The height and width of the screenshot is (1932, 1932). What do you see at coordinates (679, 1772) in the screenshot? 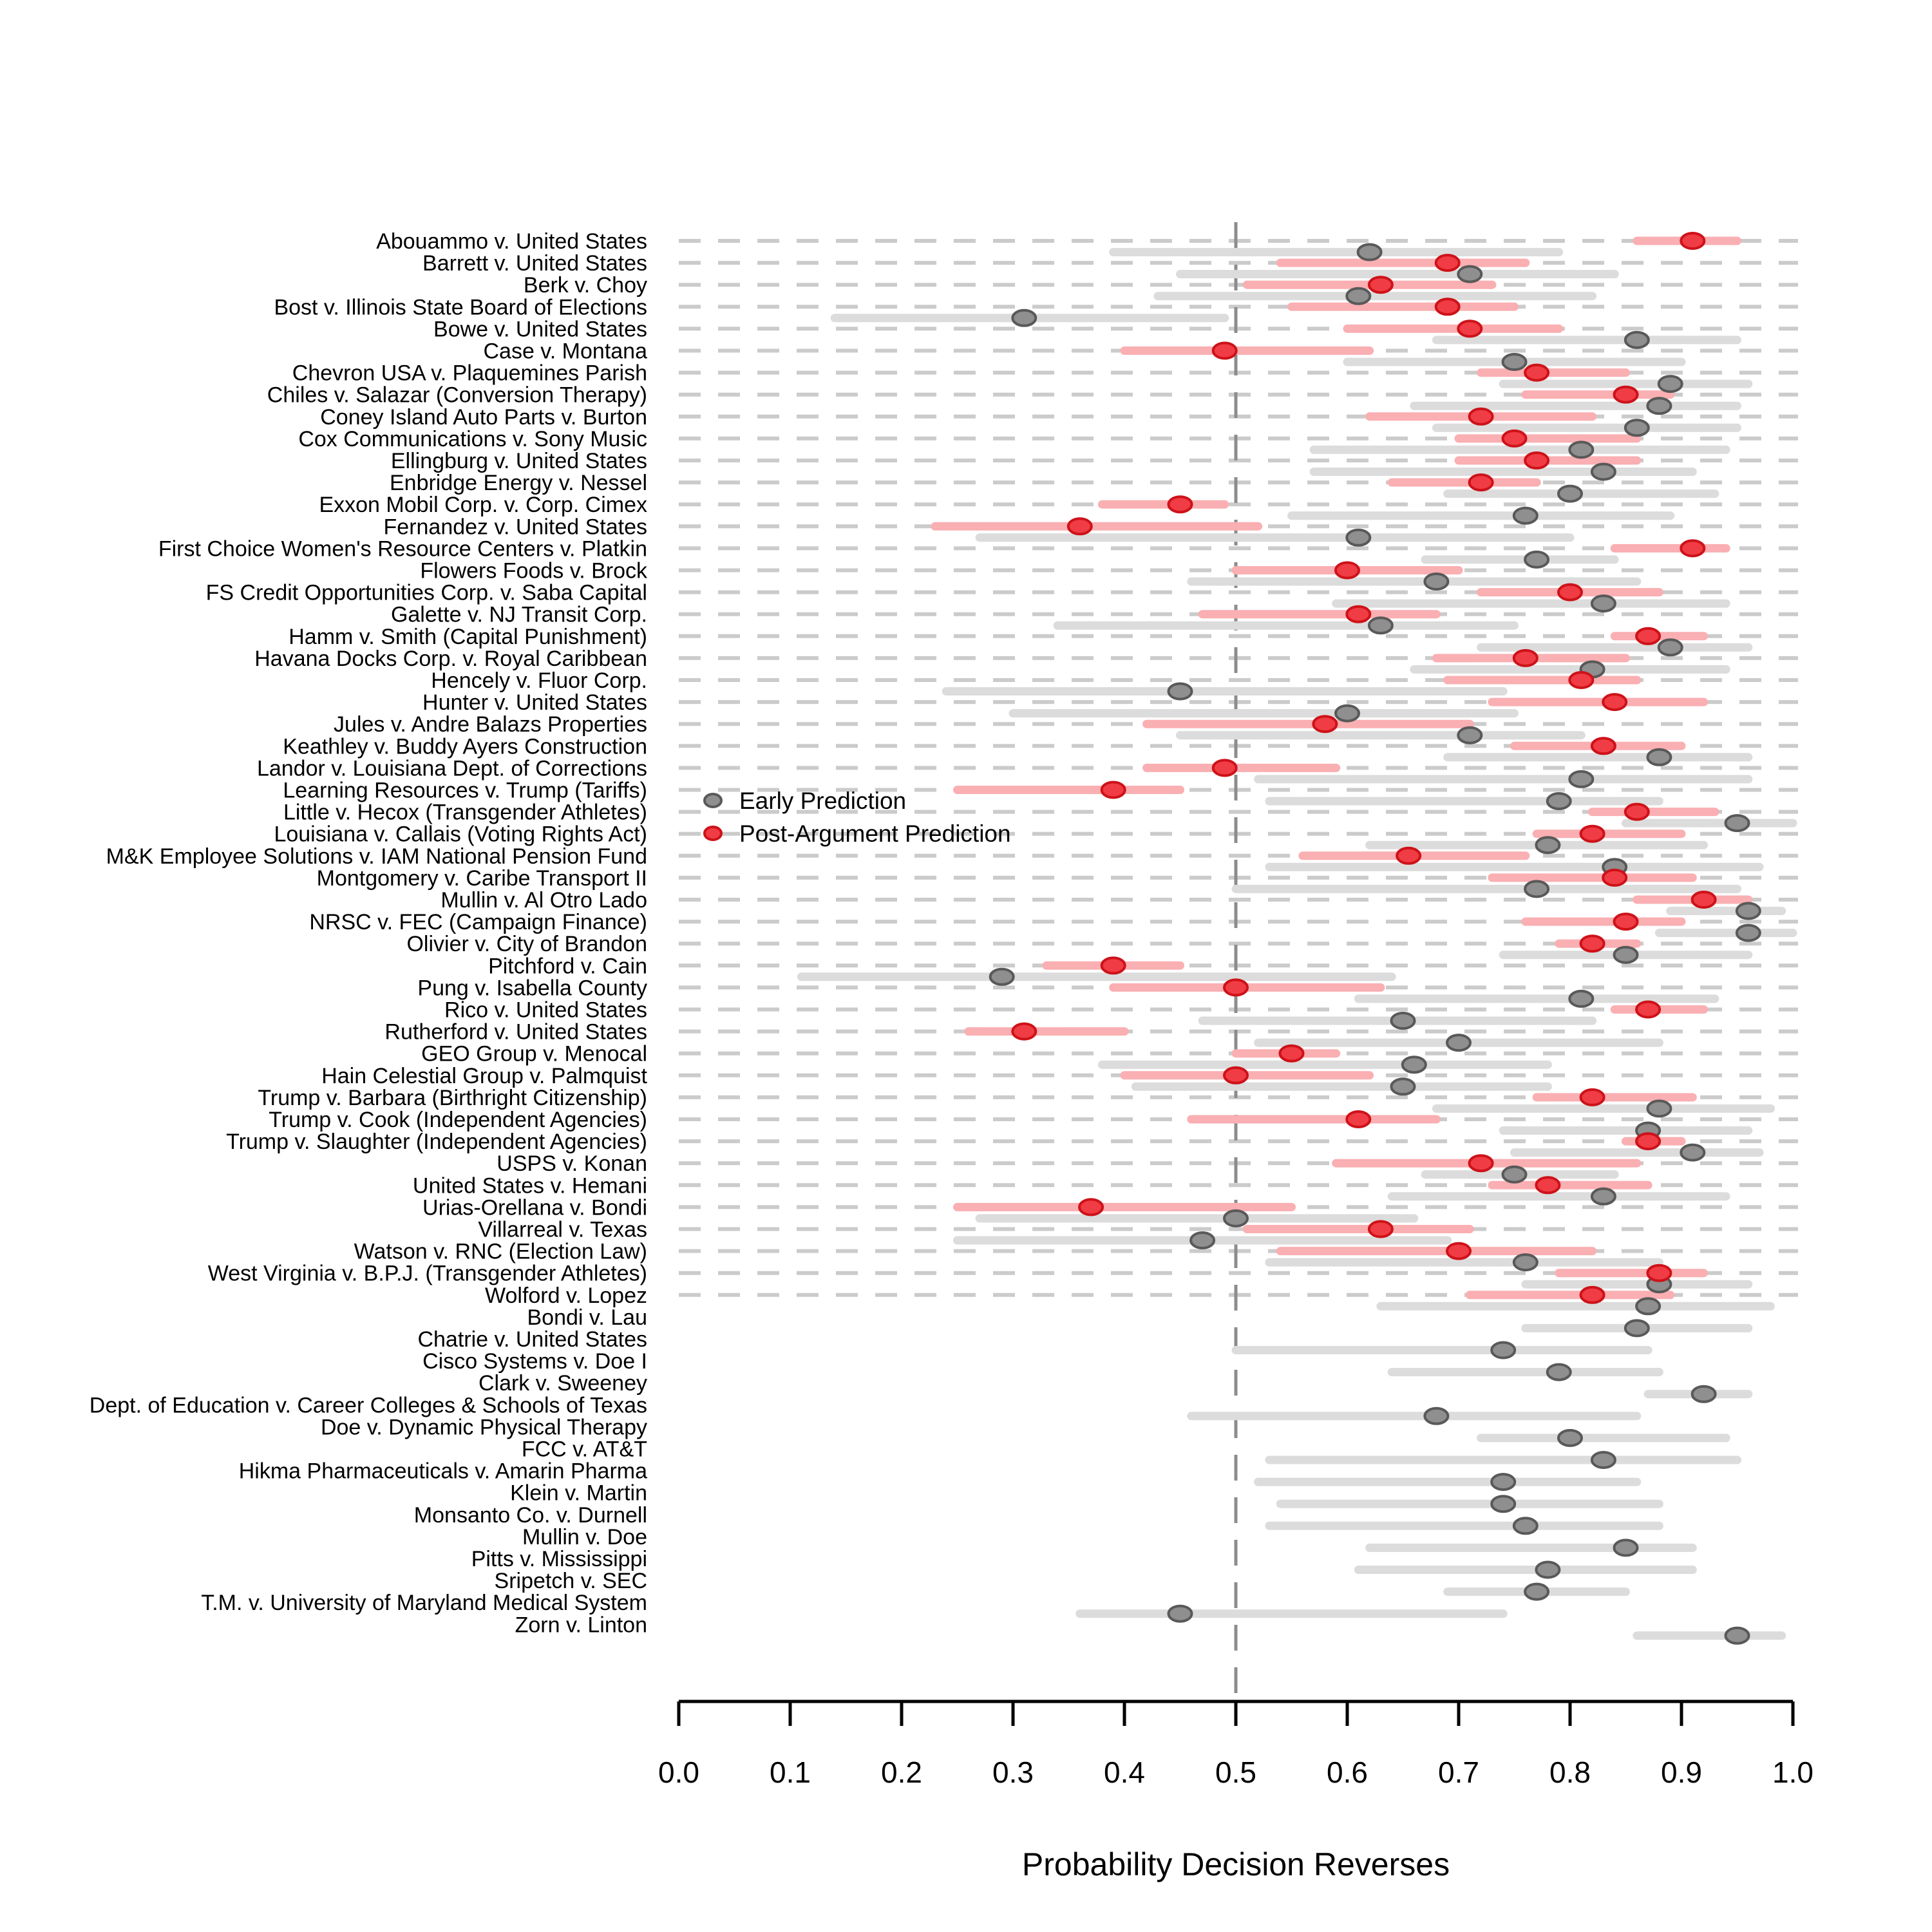
I see `x-tick-label: 0.0` at bounding box center [679, 1772].